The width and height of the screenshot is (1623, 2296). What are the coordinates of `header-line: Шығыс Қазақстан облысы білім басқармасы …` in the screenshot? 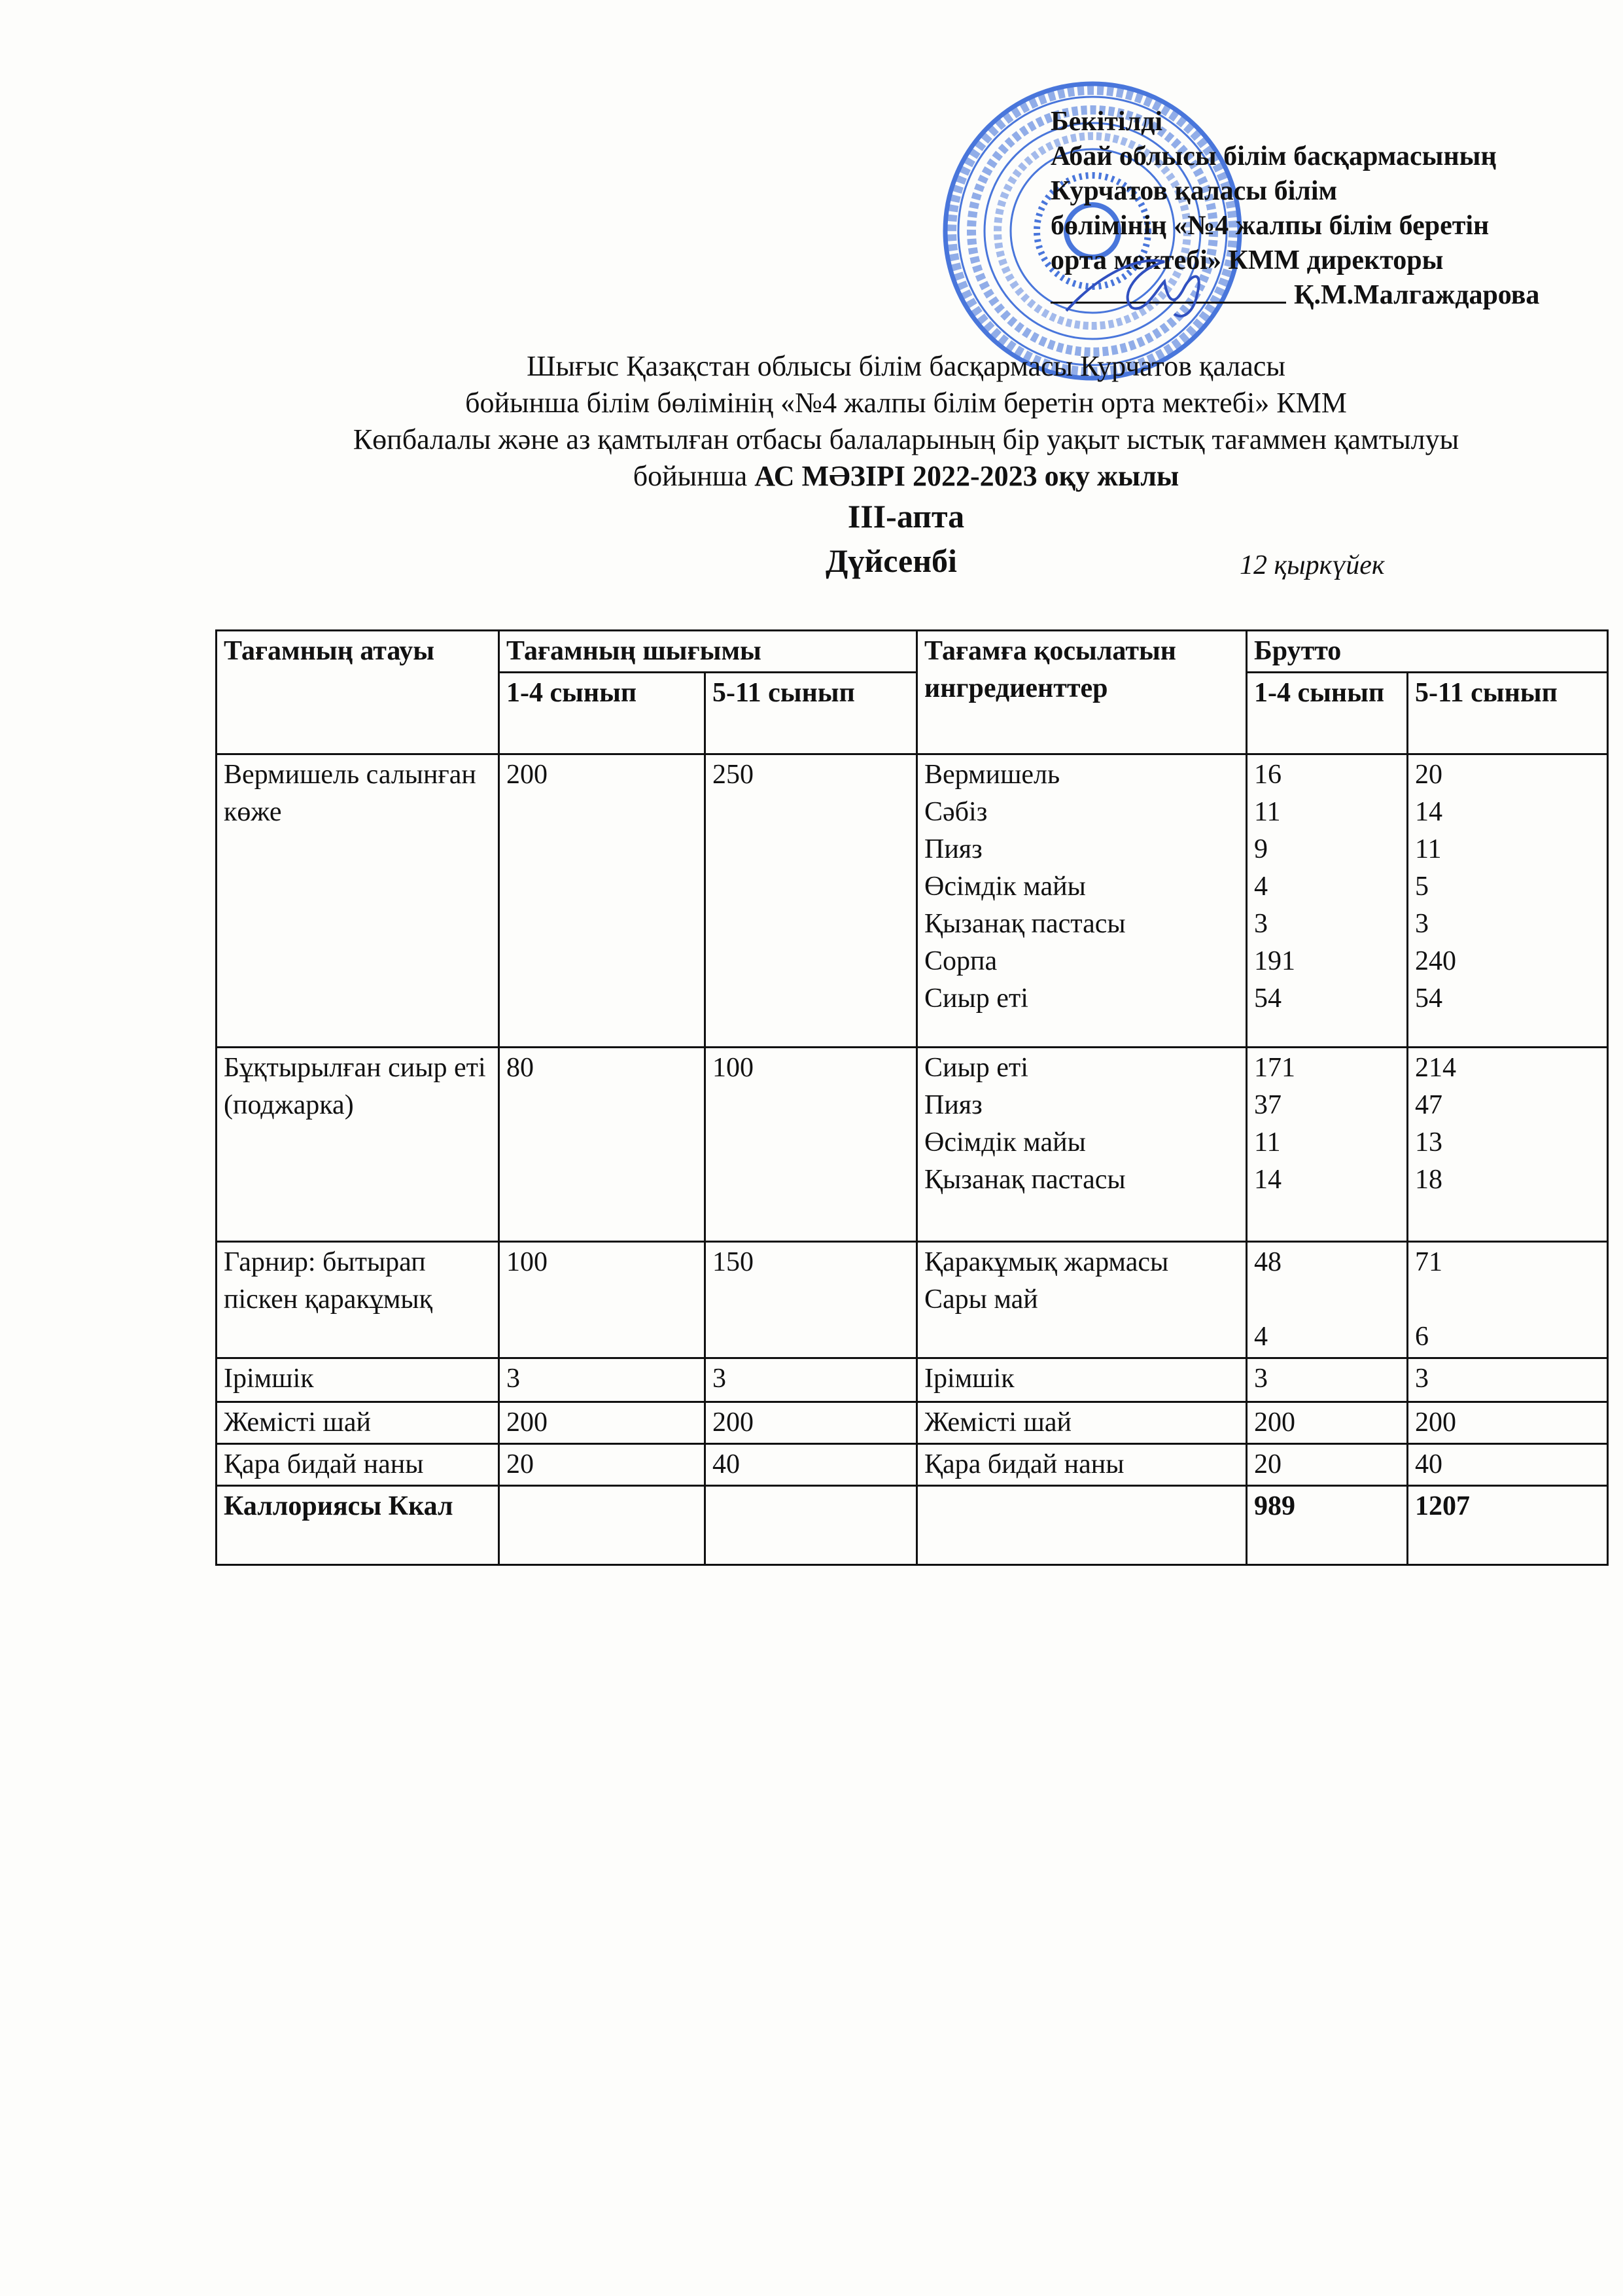 It's located at (906, 366).